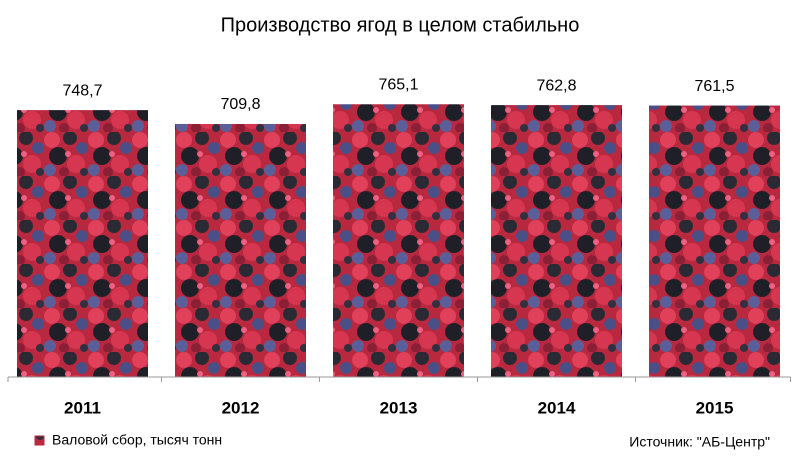  Describe the element at coordinates (400, 25) in the screenshot. I see `chart-title: Производство ягод в целом стабильно` at that location.